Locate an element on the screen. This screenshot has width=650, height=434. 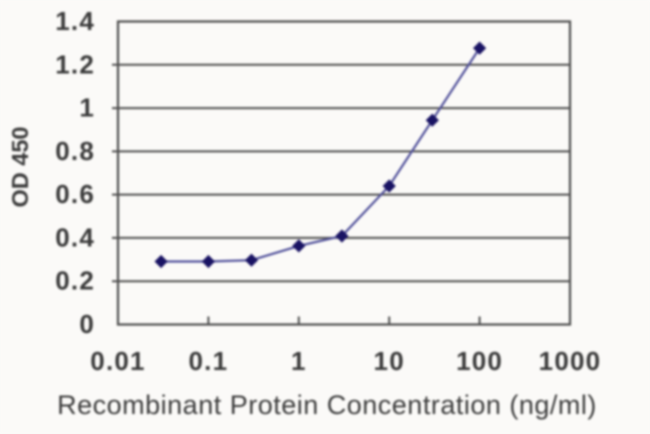
svg-text: 0.1 is located at coordinates (209, 361).